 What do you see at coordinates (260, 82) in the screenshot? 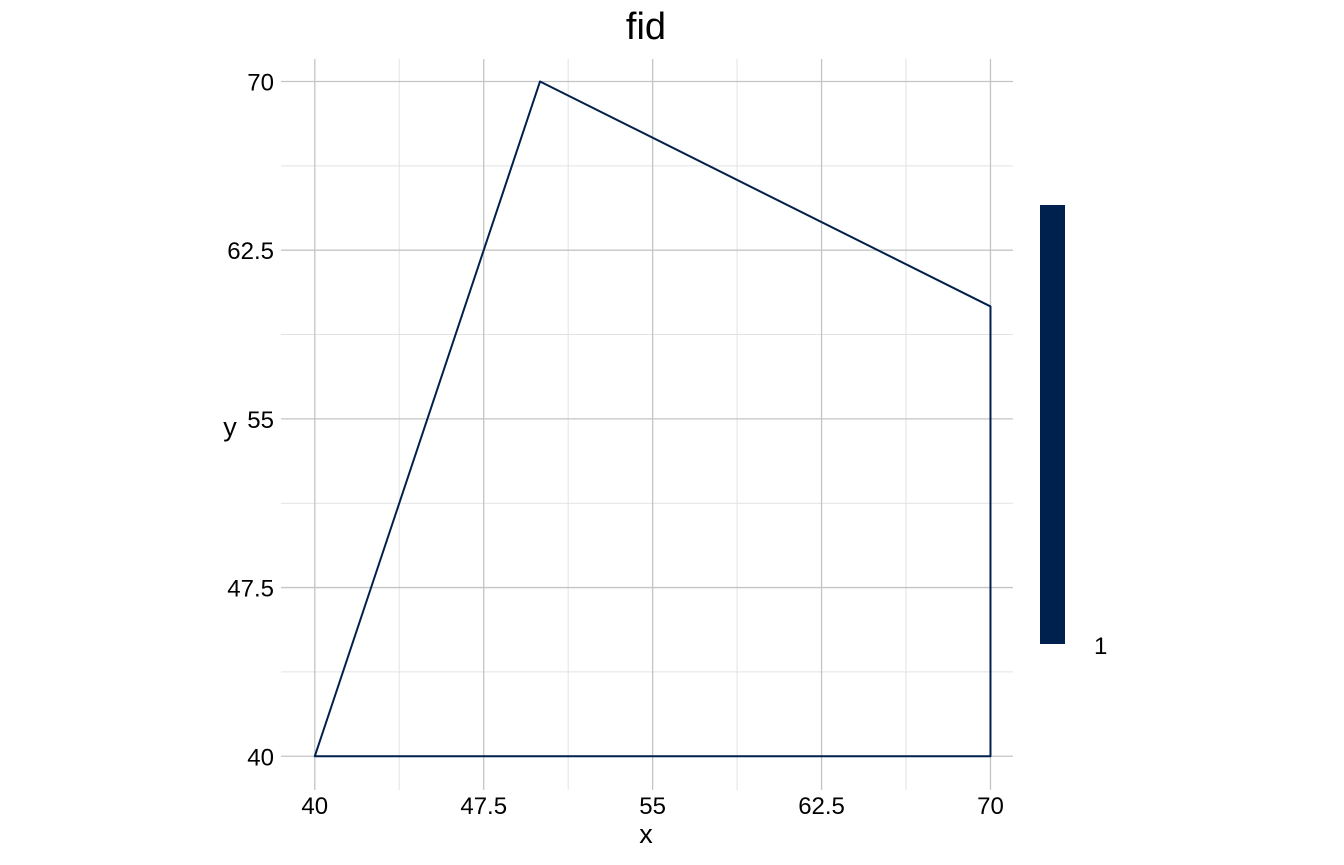
I see `y-tick-label: 70` at bounding box center [260, 82].